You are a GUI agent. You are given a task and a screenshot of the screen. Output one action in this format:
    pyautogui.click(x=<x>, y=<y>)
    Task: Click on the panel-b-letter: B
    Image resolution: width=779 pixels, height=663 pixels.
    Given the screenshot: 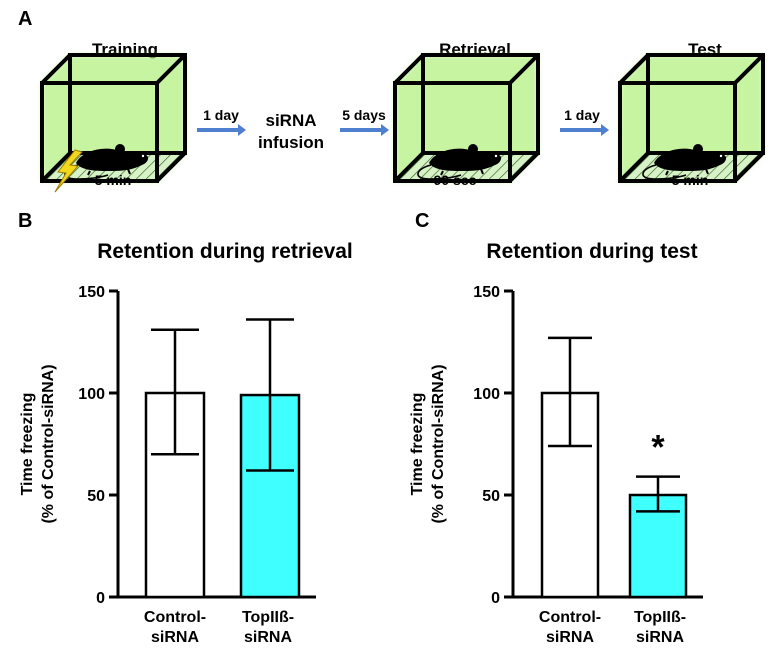 What is the action you would take?
    pyautogui.click(x=25, y=221)
    